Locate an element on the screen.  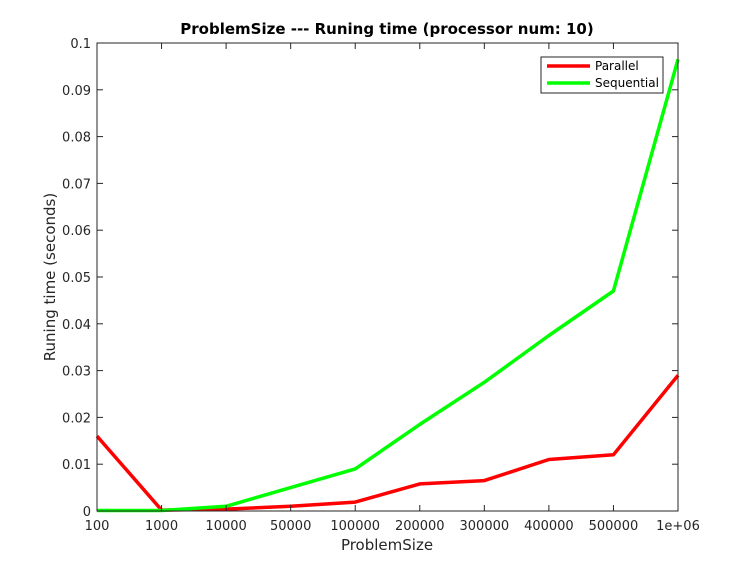
legend-label-sequential: Sequential is located at coordinates (627, 83).